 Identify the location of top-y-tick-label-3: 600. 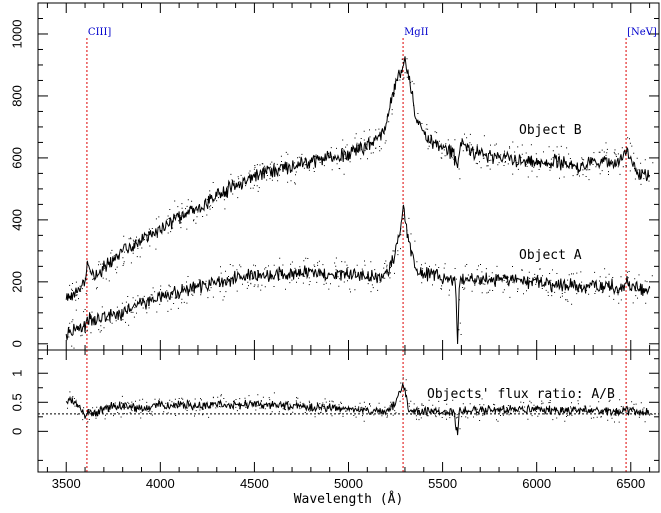
(16, 158).